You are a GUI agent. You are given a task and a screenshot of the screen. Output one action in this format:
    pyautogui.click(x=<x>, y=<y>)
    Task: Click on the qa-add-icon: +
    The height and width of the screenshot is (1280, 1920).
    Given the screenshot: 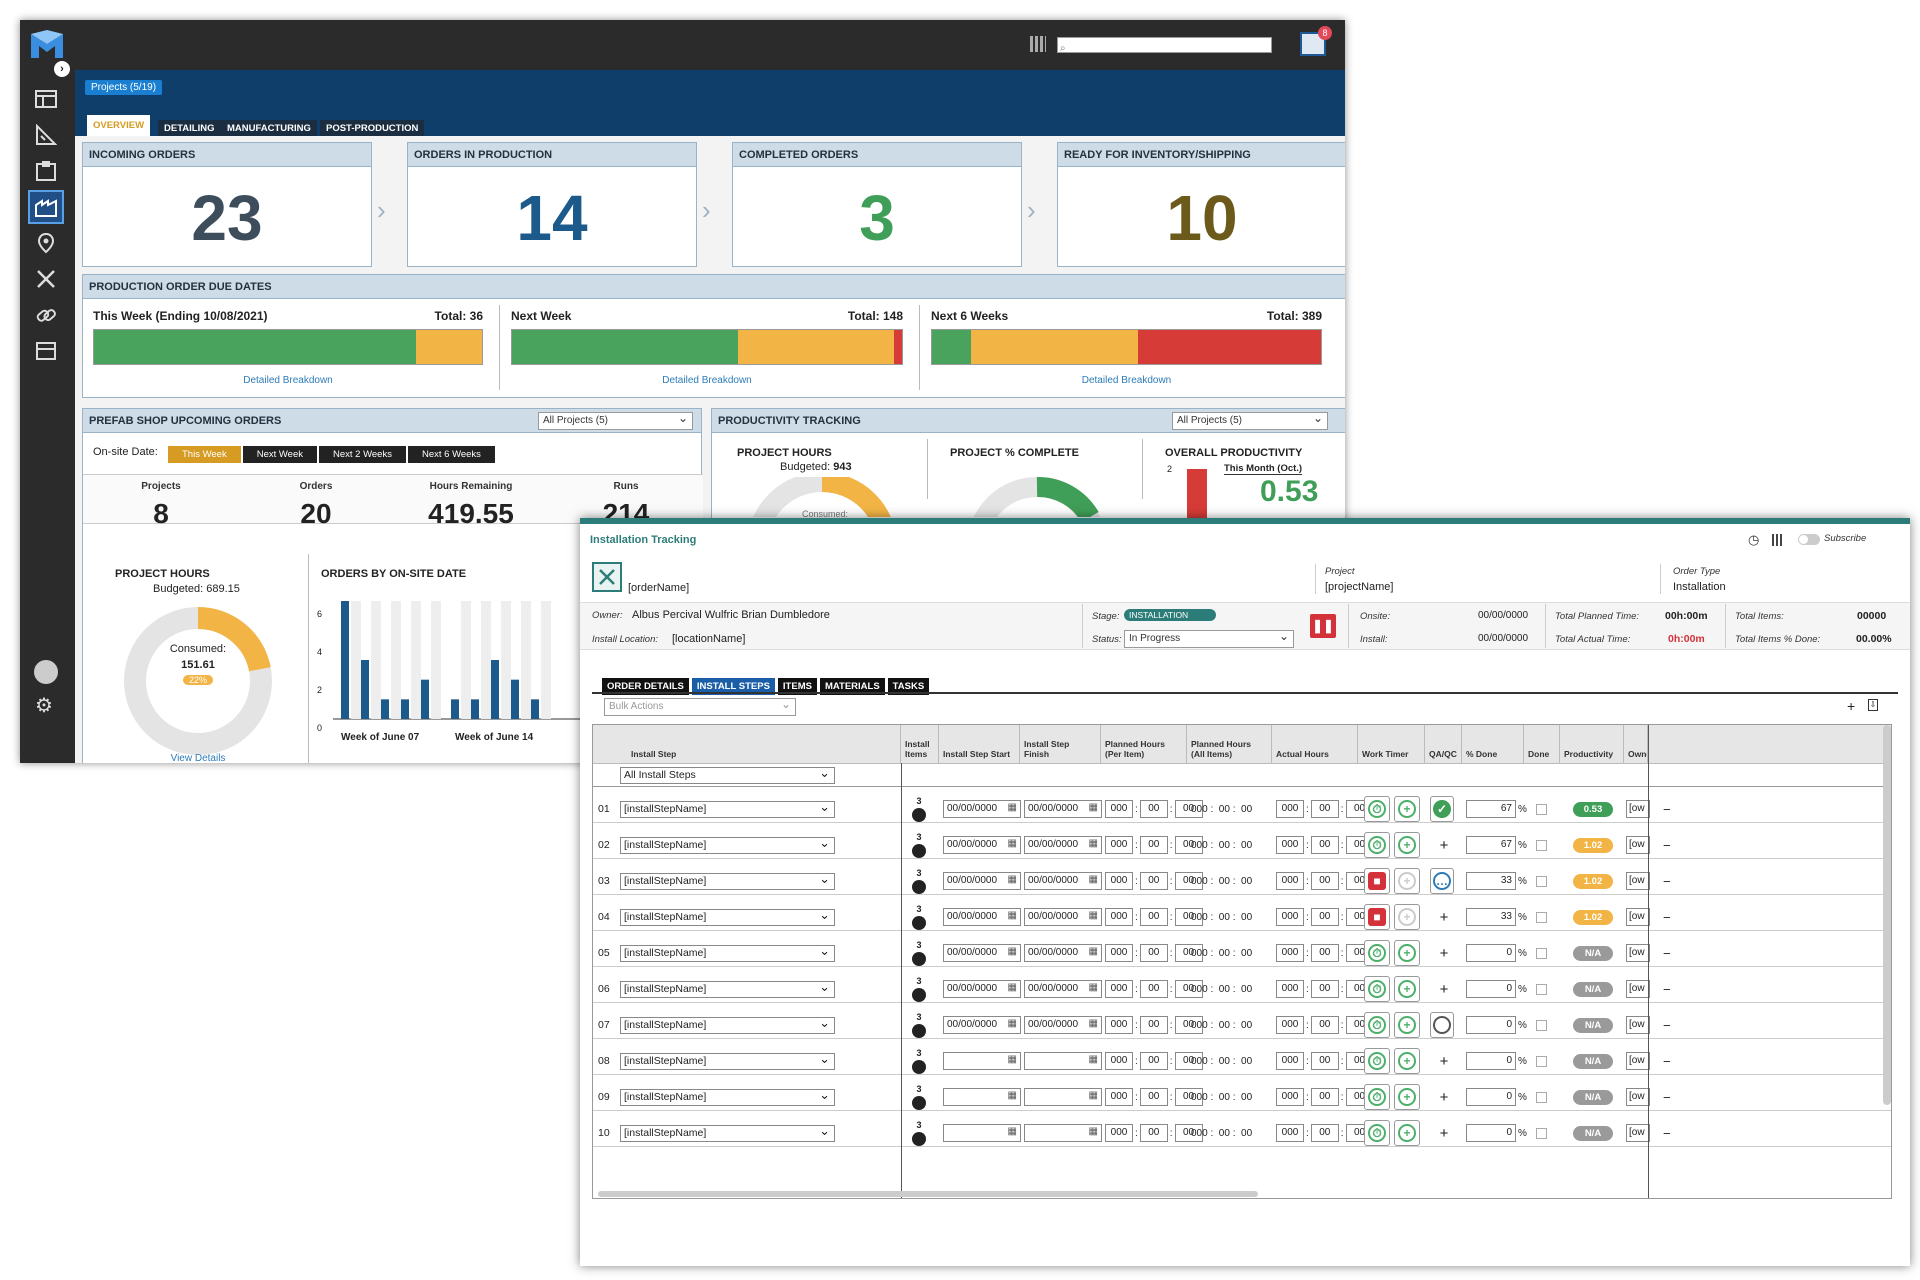 What is the action you would take?
    pyautogui.click(x=1444, y=1061)
    